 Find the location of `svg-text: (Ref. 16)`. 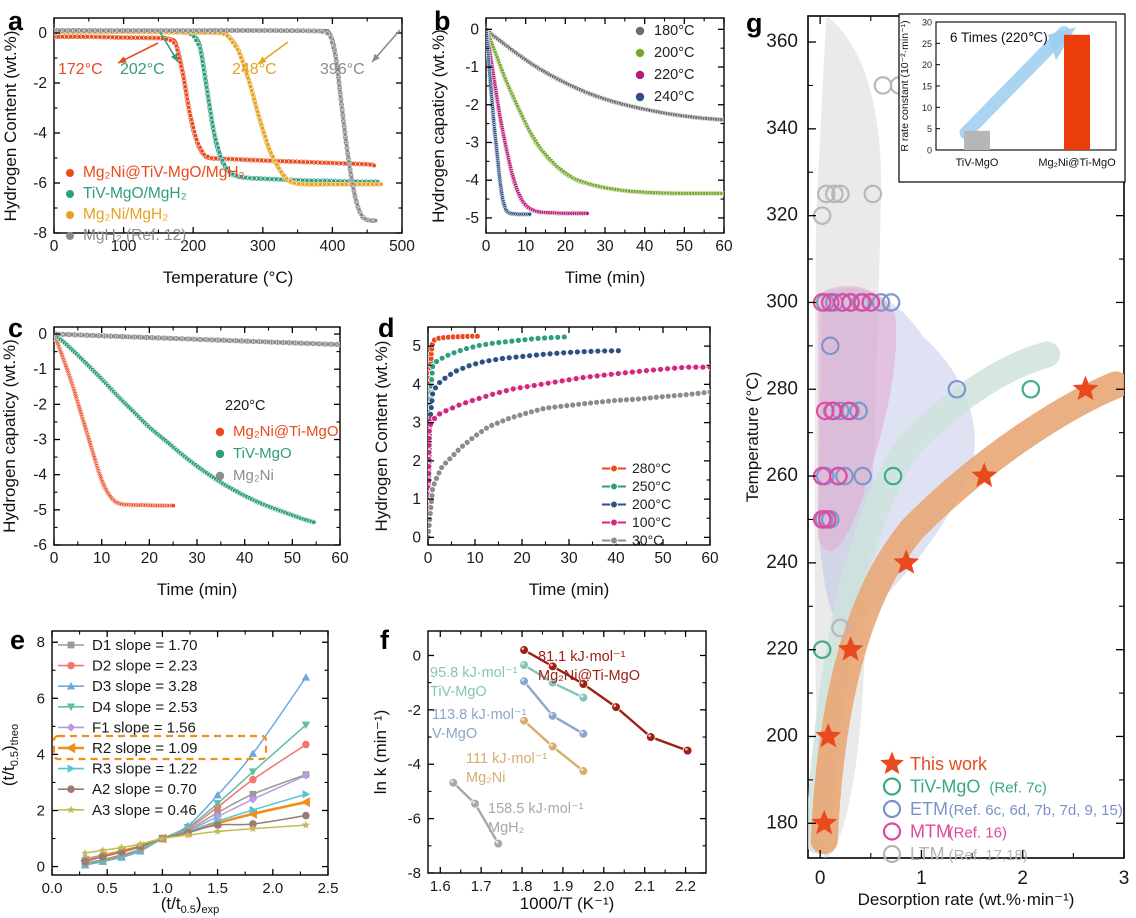

svg-text: (Ref. 16) is located at coordinates (978, 833).